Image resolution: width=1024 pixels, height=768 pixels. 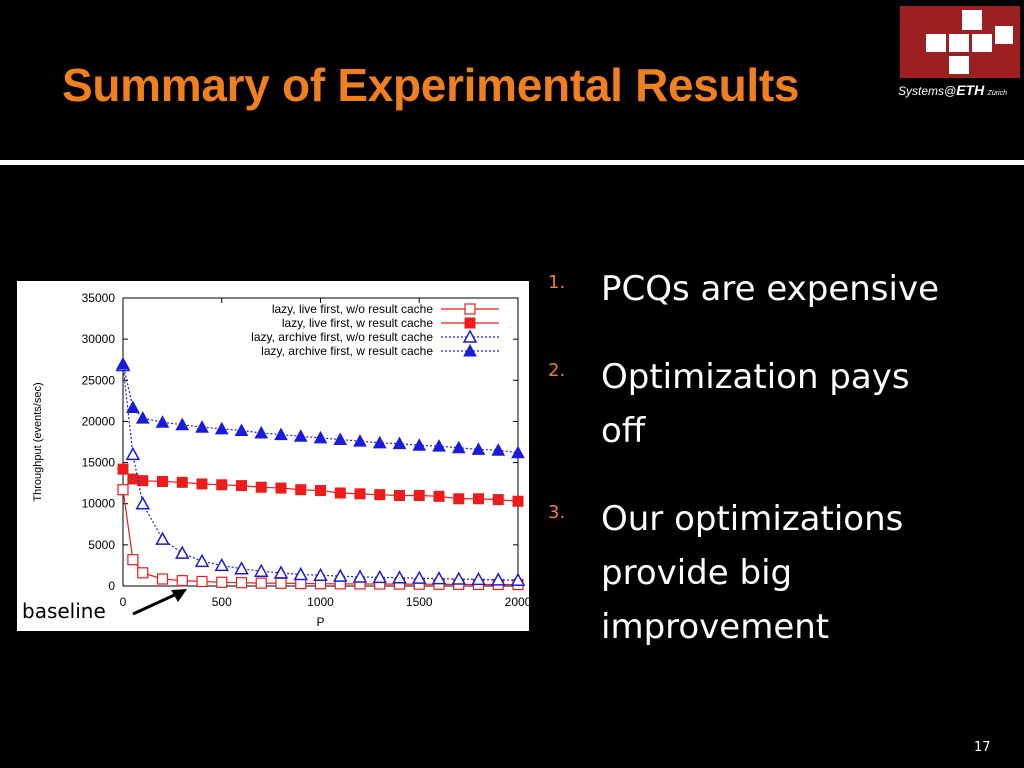 I want to click on y-tick-label: 15000, so click(x=99, y=463).